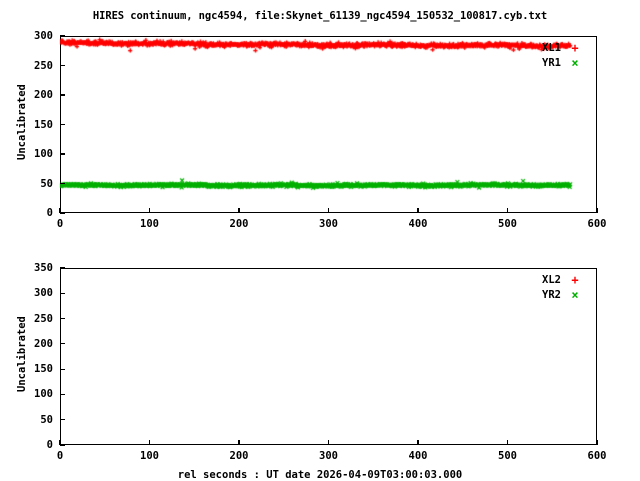  I want to click on legend-label-yr2: YR2, so click(551, 295).